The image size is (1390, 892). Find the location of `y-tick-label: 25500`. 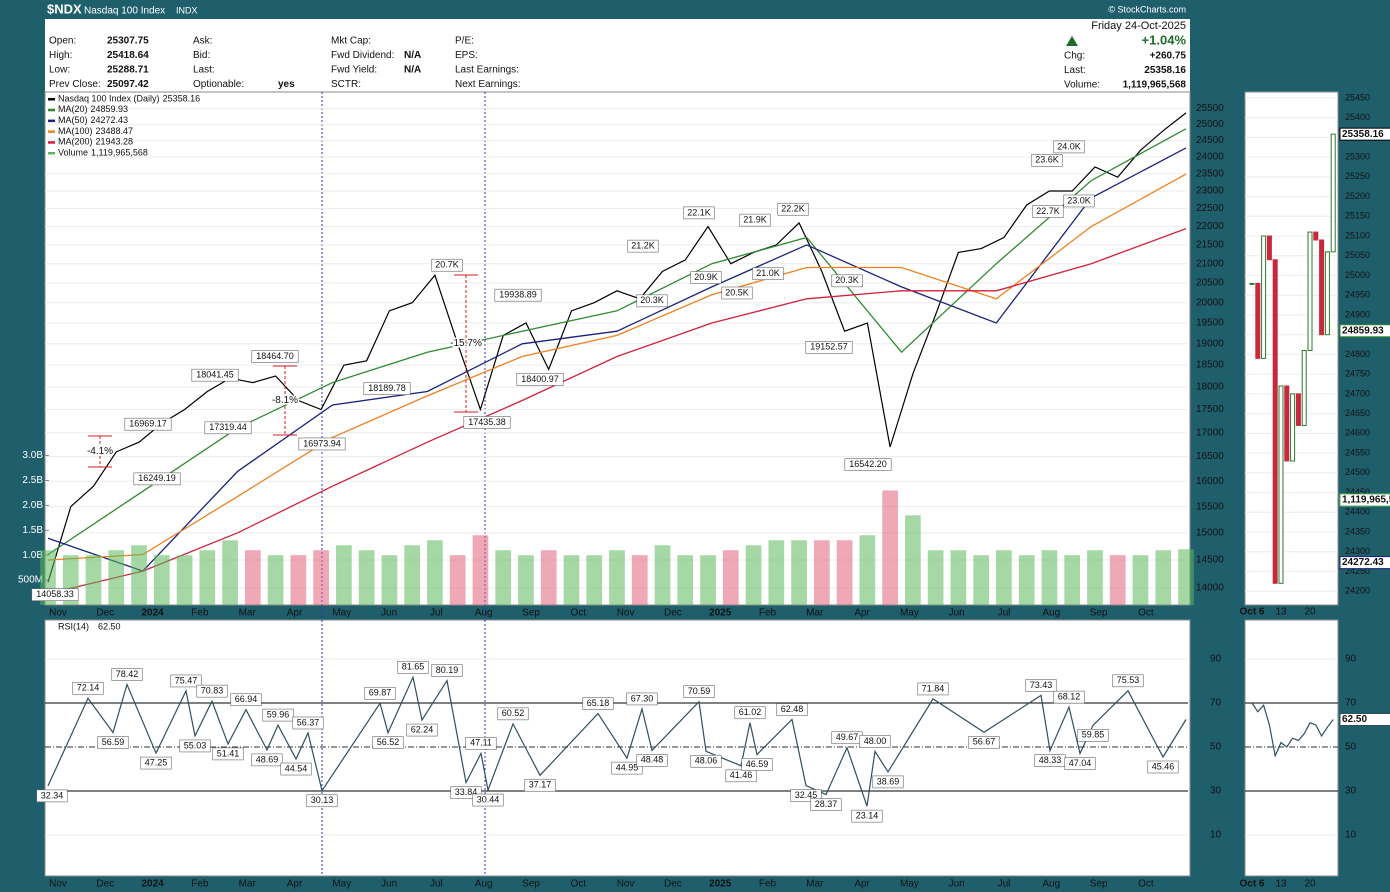

y-tick-label: 25500 is located at coordinates (1210, 108).